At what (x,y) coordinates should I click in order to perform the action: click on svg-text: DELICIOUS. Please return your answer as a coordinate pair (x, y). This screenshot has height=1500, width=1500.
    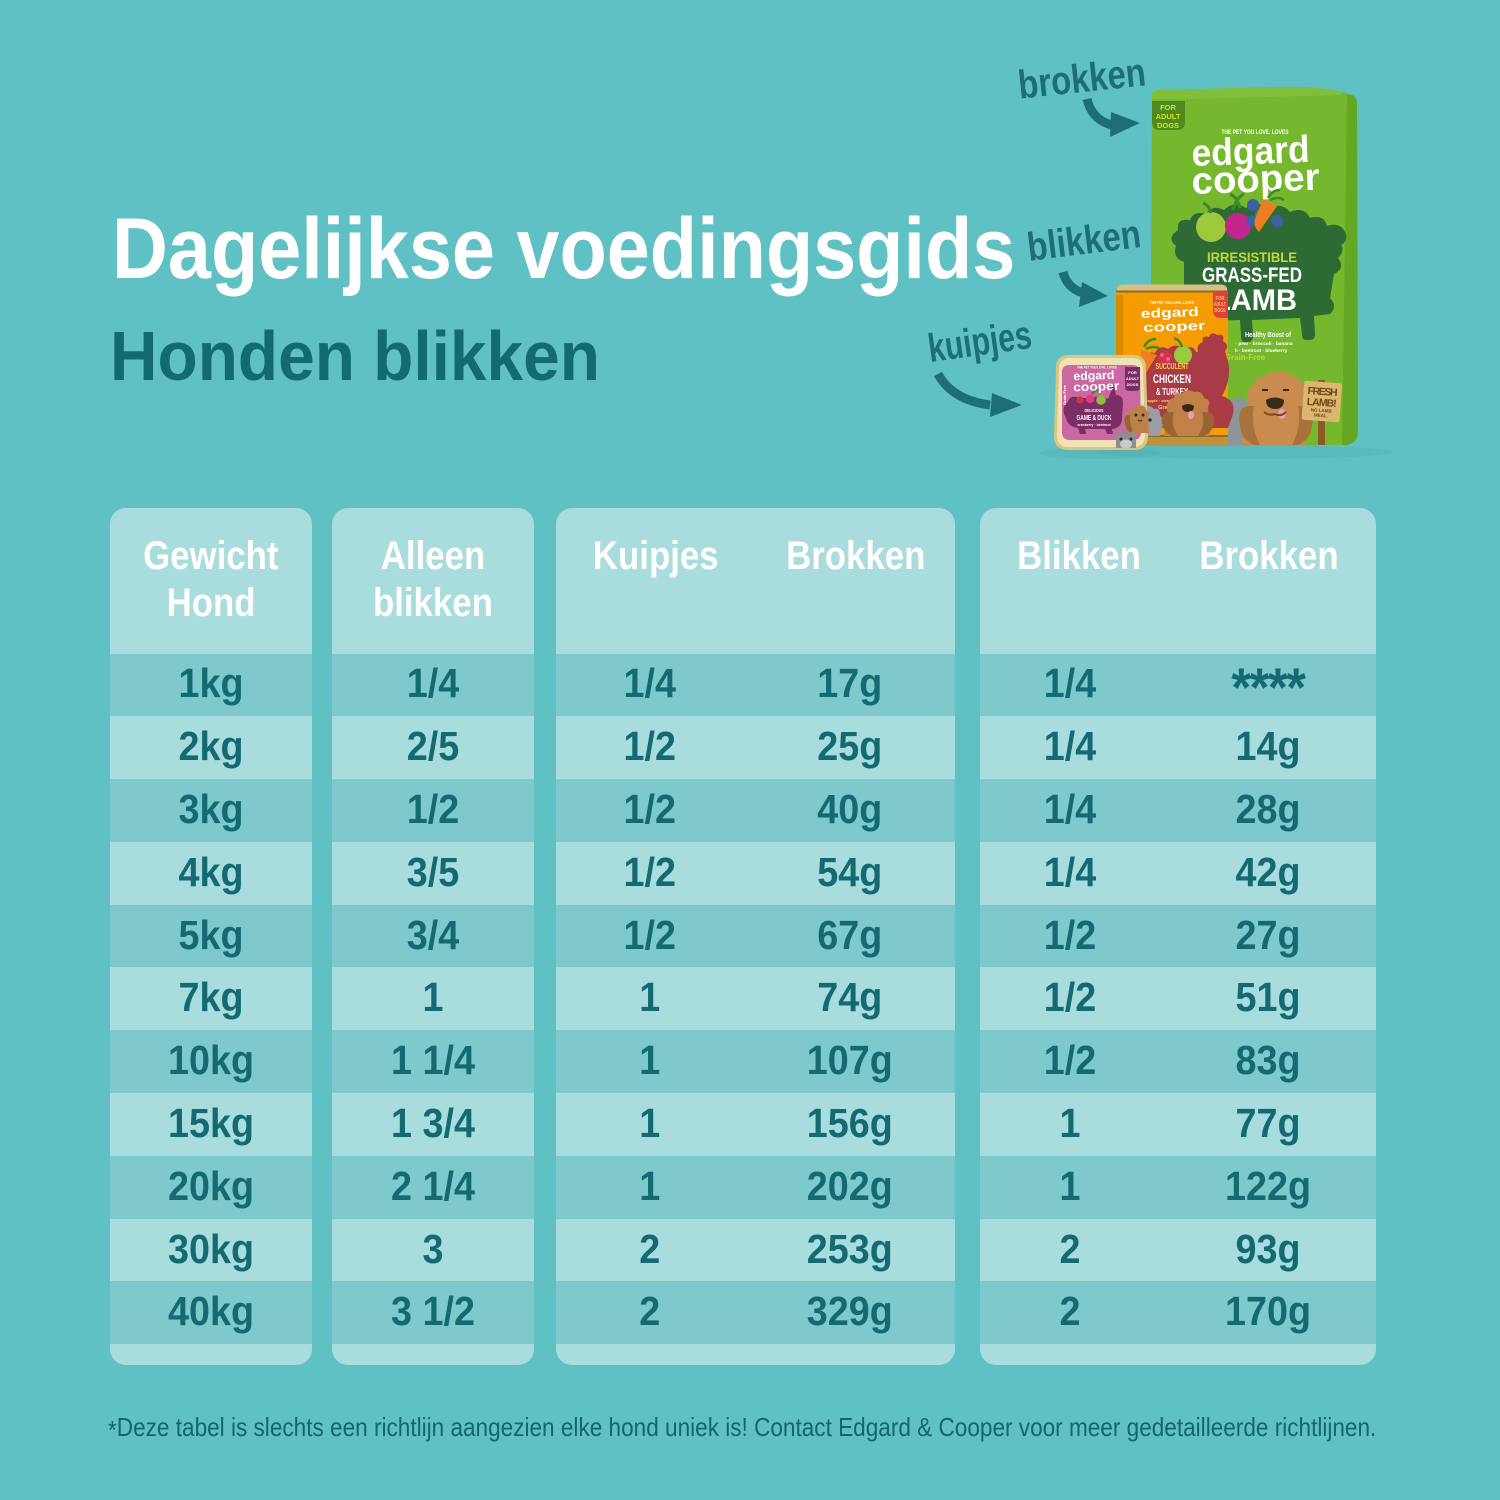
    Looking at the image, I should click on (1094, 410).